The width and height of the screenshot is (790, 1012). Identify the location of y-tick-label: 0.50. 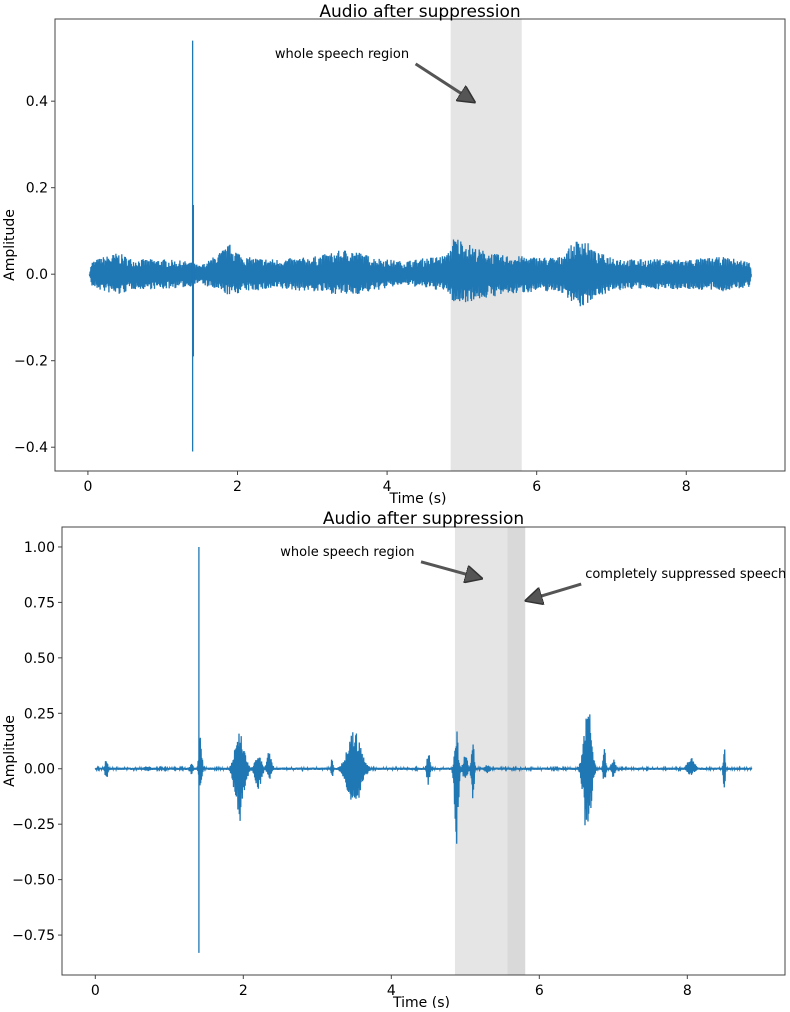
(39, 659).